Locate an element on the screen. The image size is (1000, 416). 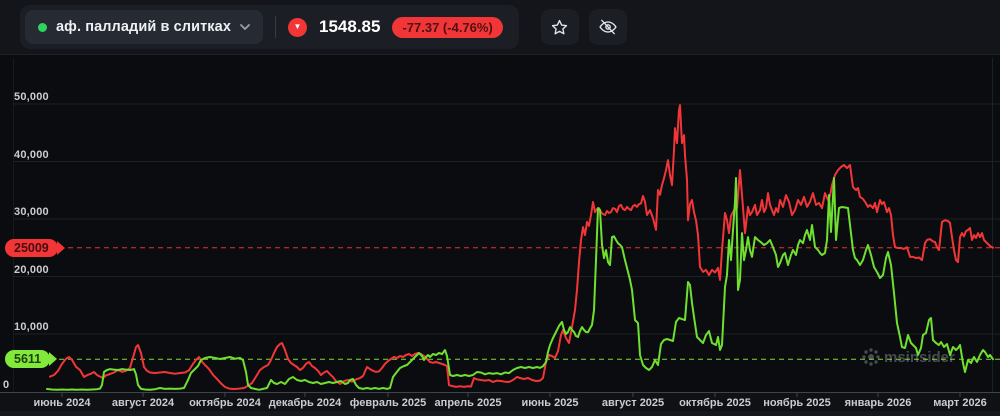
watermark: msinsider is located at coordinates (908, 357).